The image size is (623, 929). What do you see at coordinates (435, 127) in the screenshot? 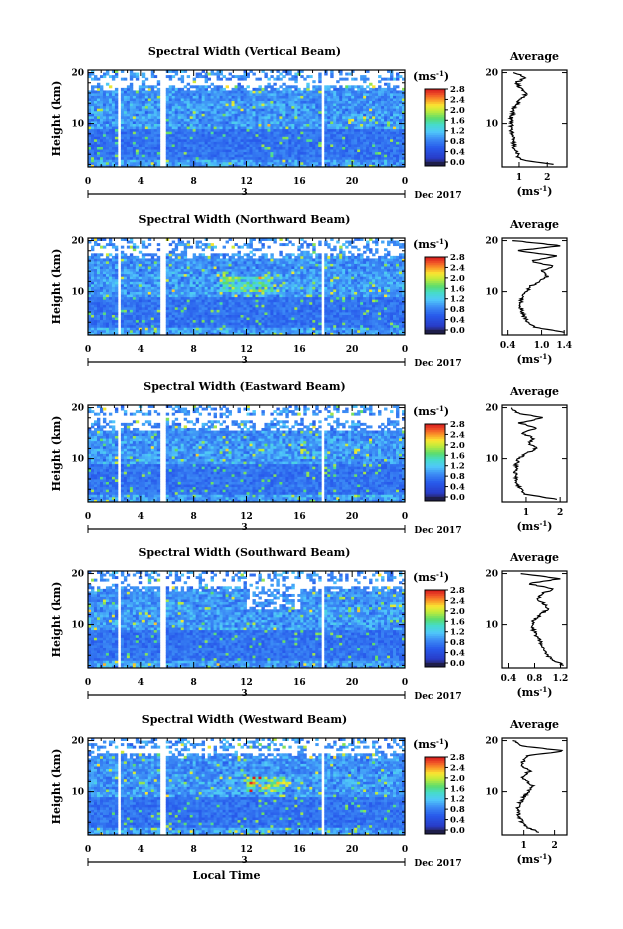
I see `colorbar-frame` at bounding box center [435, 127].